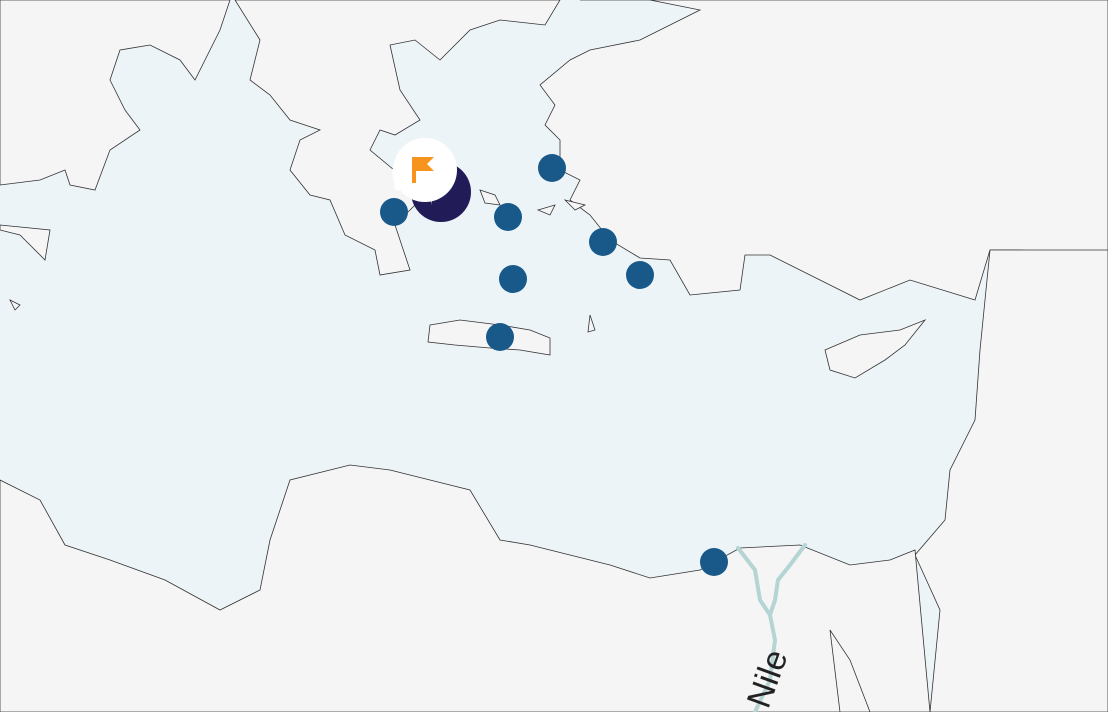 The image size is (1108, 712). I want to click on marker-lesbos-chios, so click(552, 168).